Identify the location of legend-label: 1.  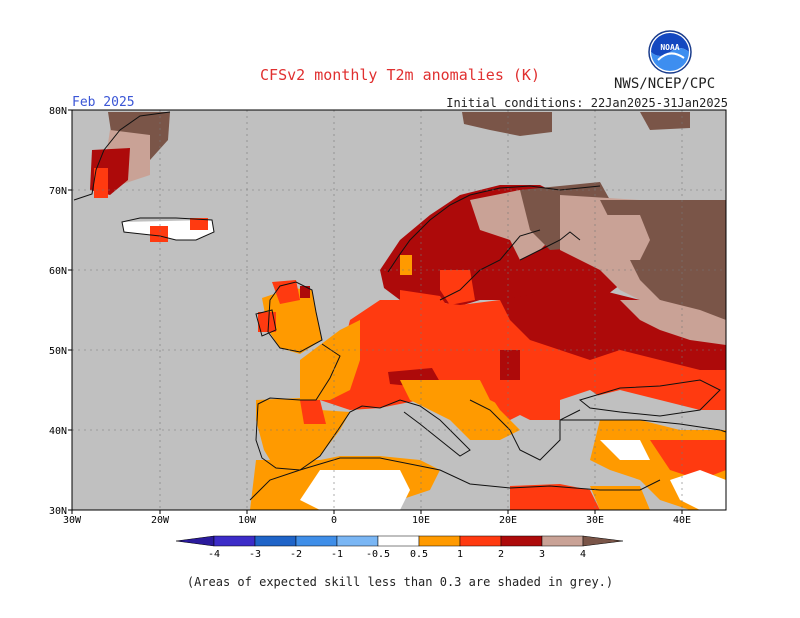
(460, 554).